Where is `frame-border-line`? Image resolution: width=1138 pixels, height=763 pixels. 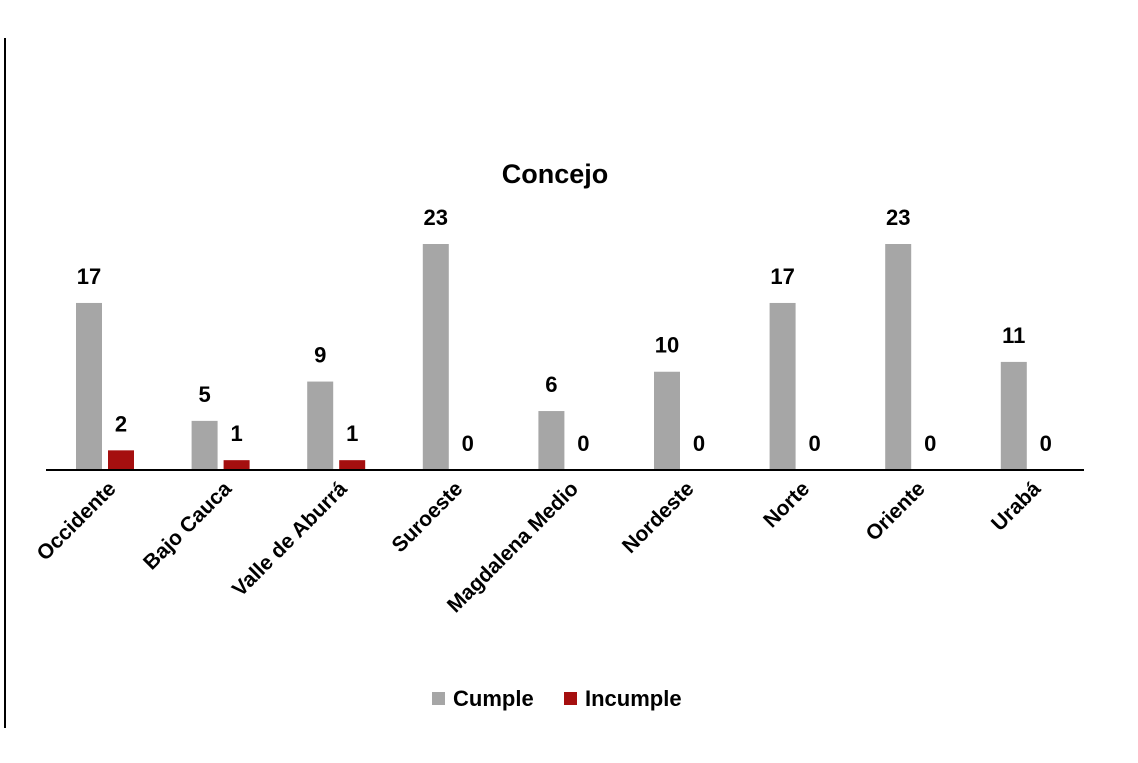 frame-border-line is located at coordinates (5, 383).